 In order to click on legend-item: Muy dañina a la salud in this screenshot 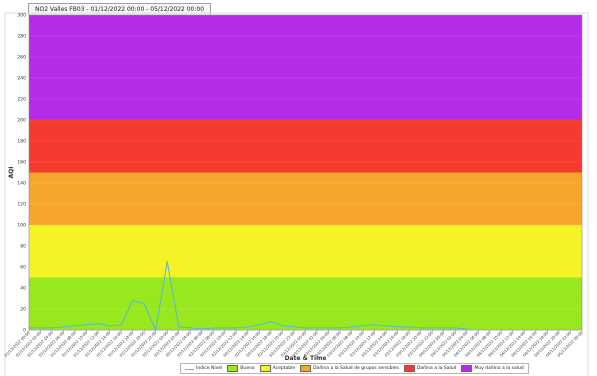, I will do `click(492, 368)`.